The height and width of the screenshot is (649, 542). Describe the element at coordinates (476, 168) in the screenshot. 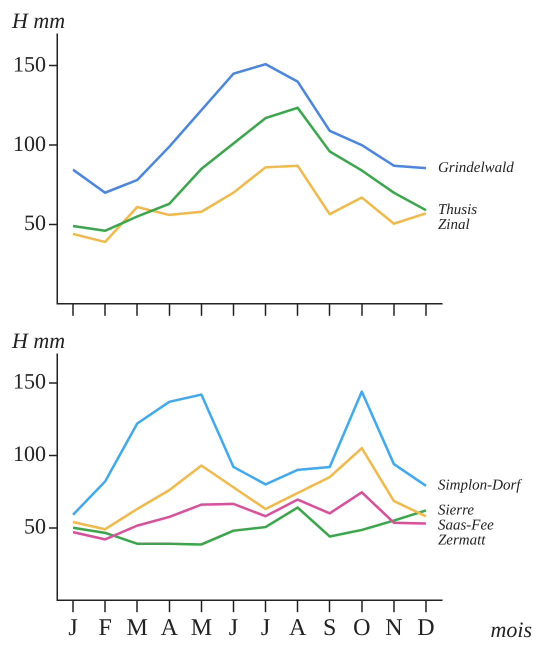

I see `series-label: Grindelwald` at that location.